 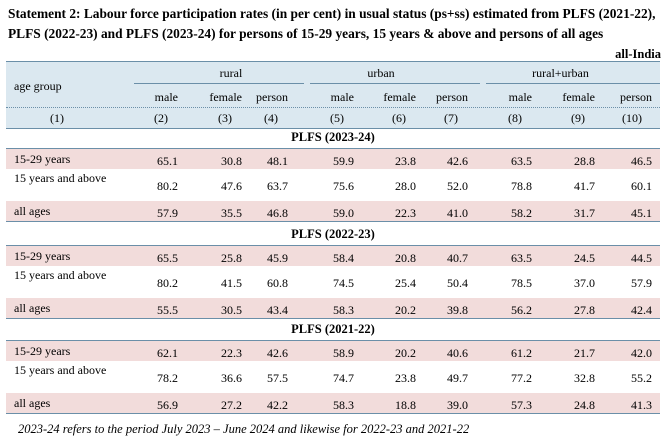 I want to click on header-mid-rule, so click(x=333, y=107).